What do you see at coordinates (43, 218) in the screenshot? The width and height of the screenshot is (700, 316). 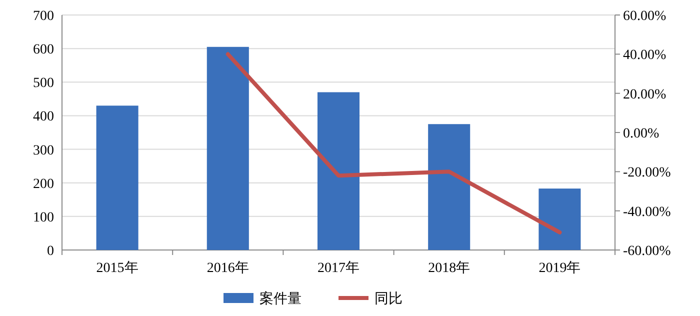 I see `y-tick-label: 100` at bounding box center [43, 218].